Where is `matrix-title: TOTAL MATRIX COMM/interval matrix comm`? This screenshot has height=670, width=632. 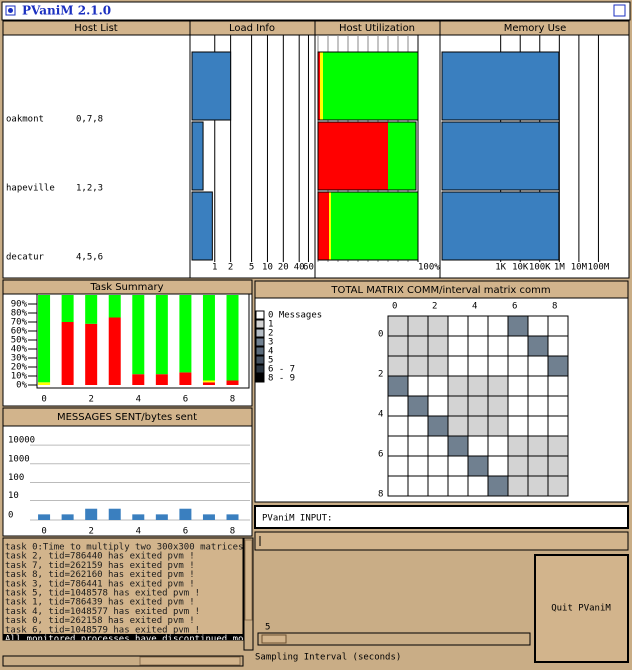 matrix-title: TOTAL MATRIX COMM/interval matrix comm is located at coordinates (440, 290).